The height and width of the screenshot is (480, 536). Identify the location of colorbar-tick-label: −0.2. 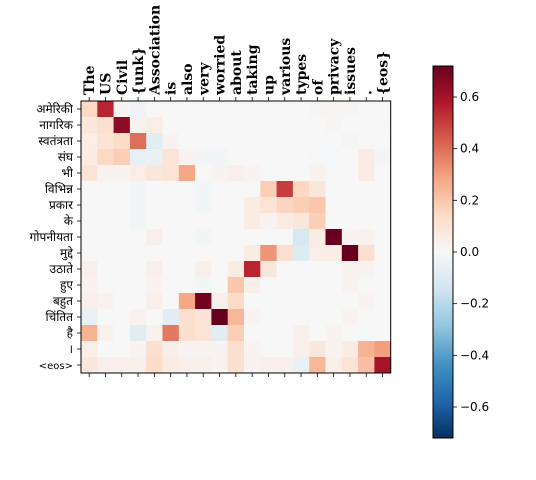
(474, 304).